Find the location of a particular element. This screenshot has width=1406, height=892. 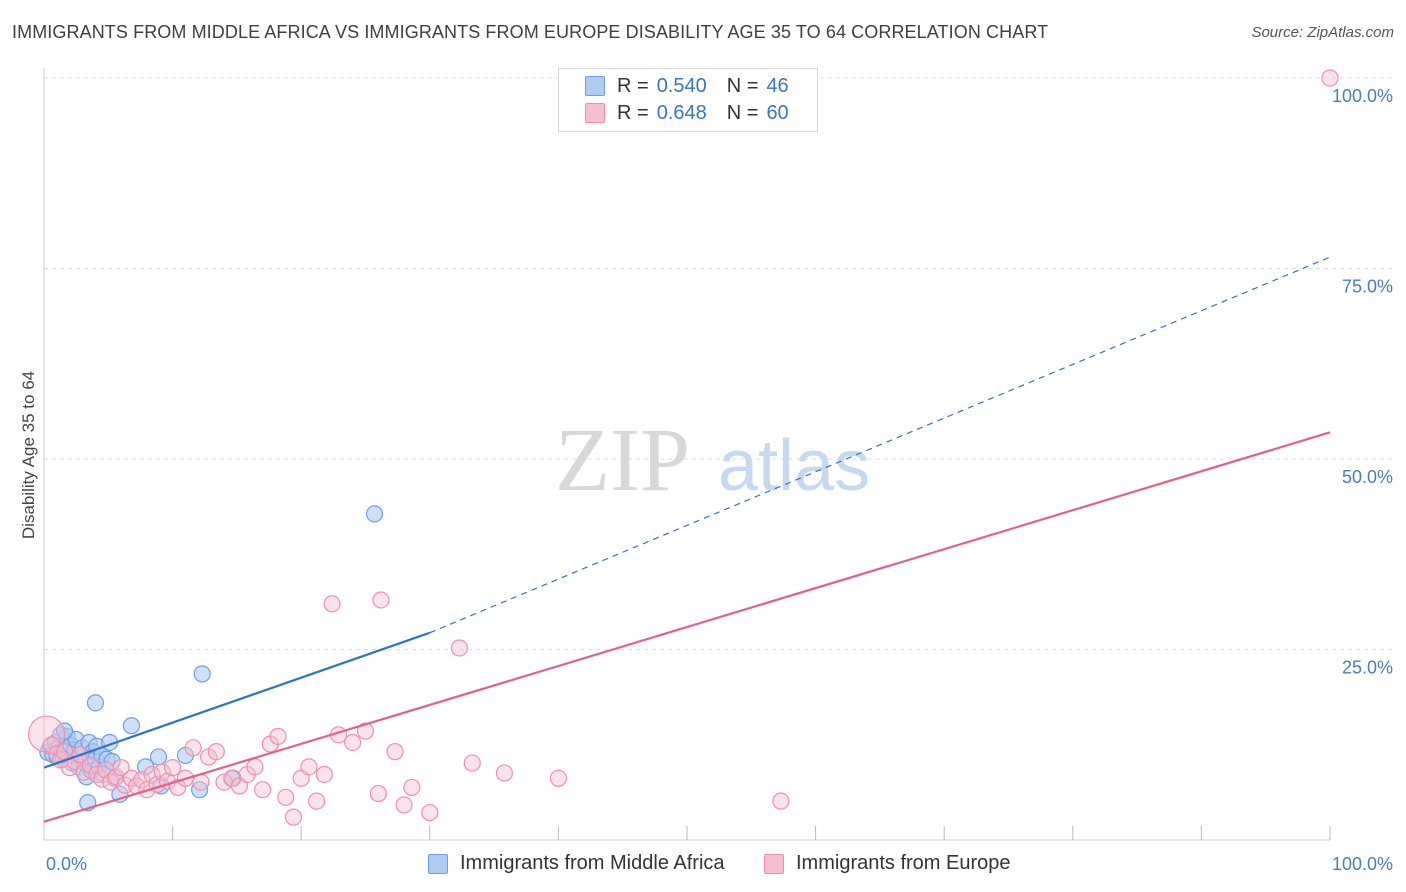

legend-row-middle-africa: R = 0.540 N = 46 is located at coordinates (687, 86).